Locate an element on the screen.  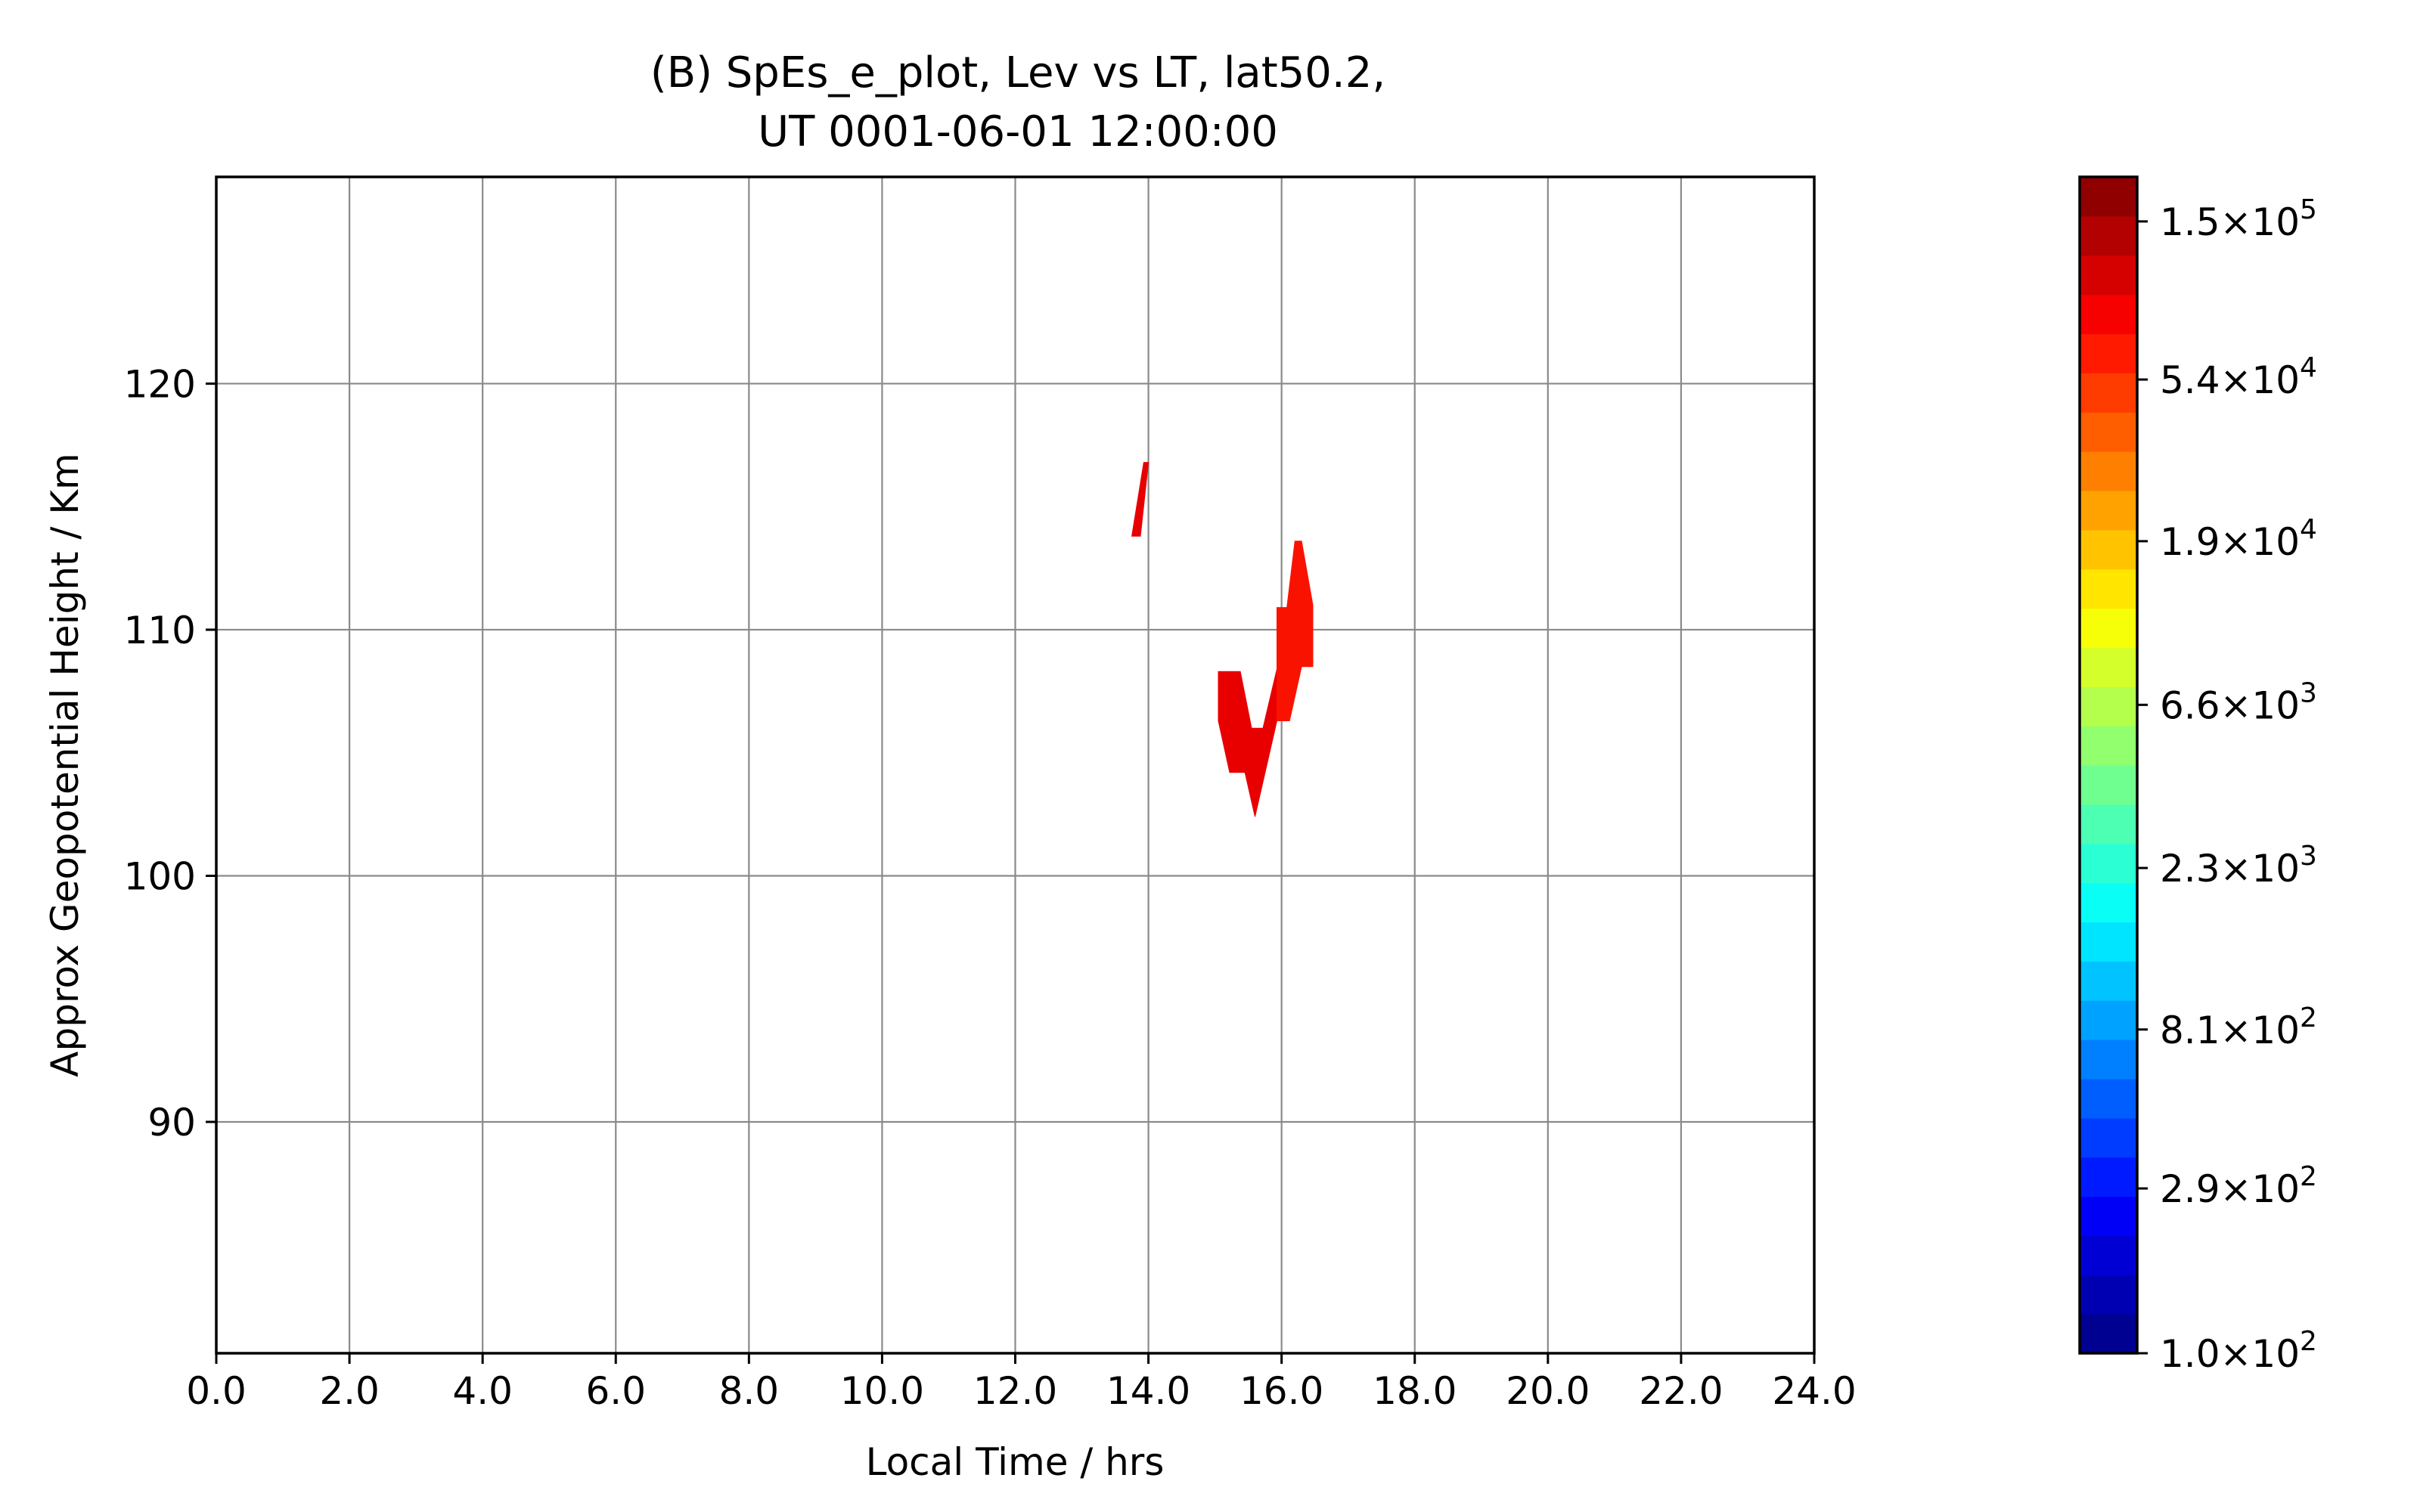
x-tick-label: 12.0 is located at coordinates (1015, 1391).